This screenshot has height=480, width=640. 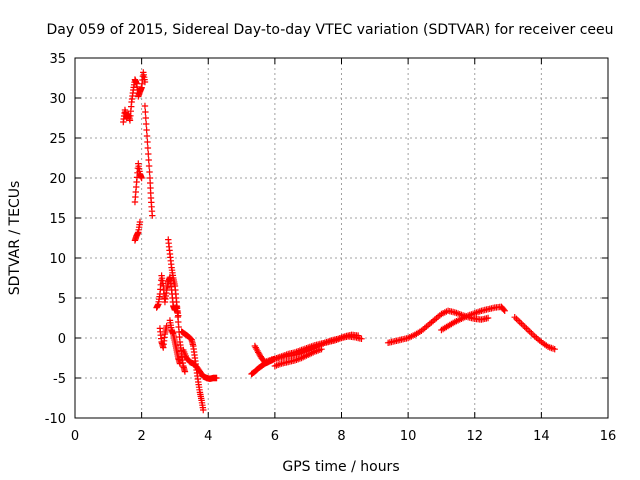 I want to click on y-tick-label: 30, so click(x=57, y=99).